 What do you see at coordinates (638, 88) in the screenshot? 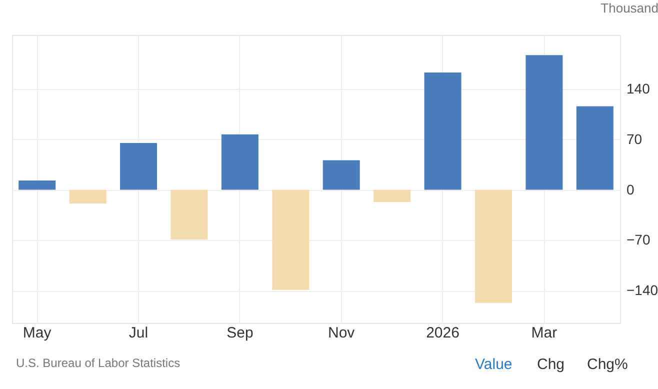
I see `y-tick-label: 140` at bounding box center [638, 88].